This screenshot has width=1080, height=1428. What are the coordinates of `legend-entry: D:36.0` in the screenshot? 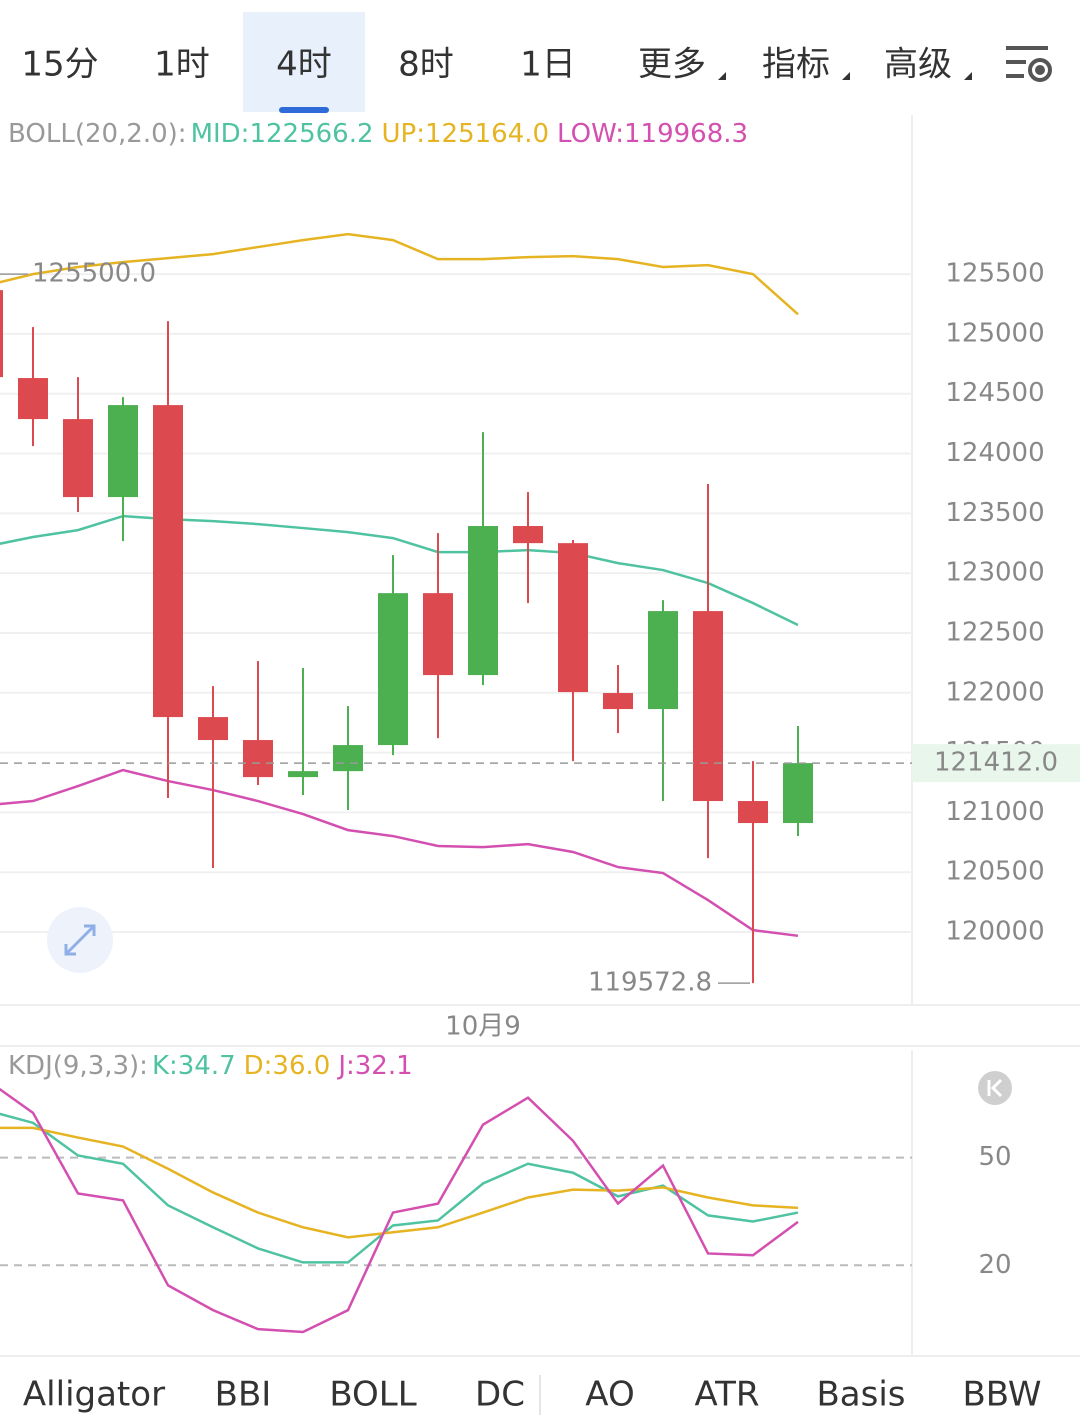 It's located at (287, 1066).